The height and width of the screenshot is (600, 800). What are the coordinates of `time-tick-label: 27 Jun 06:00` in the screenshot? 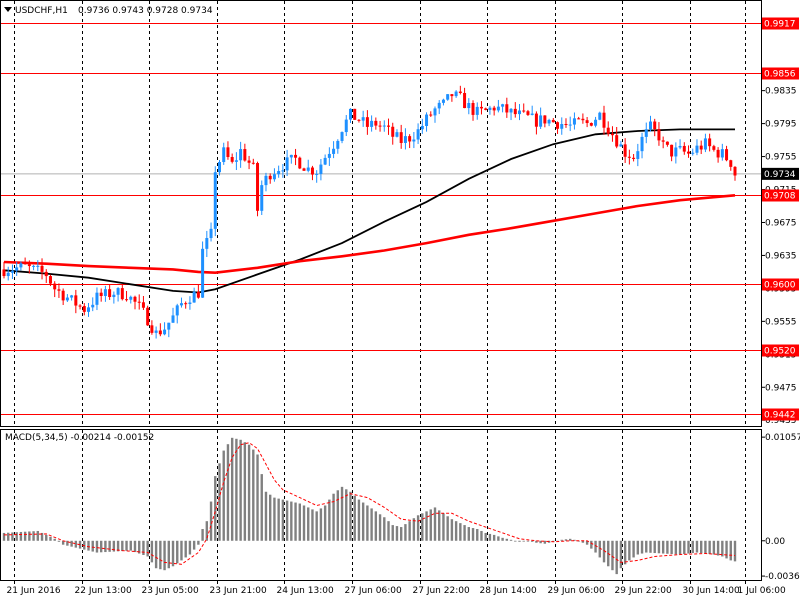 It's located at (373, 591).